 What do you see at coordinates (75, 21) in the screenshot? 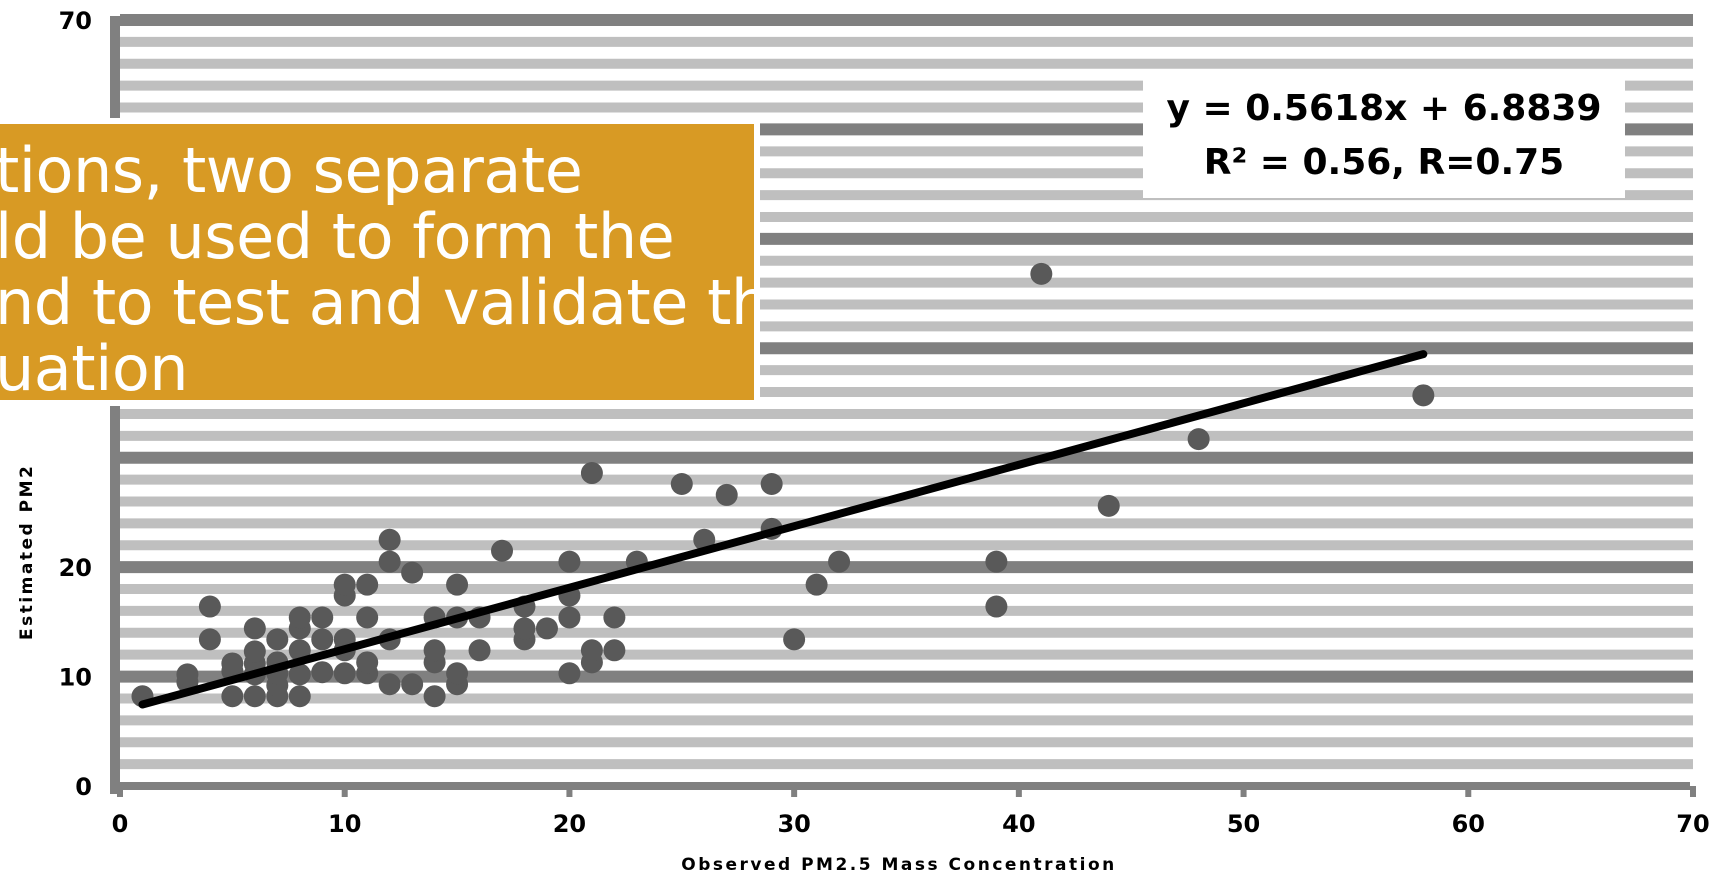
I see `y-tick-label: 70` at bounding box center [75, 21].